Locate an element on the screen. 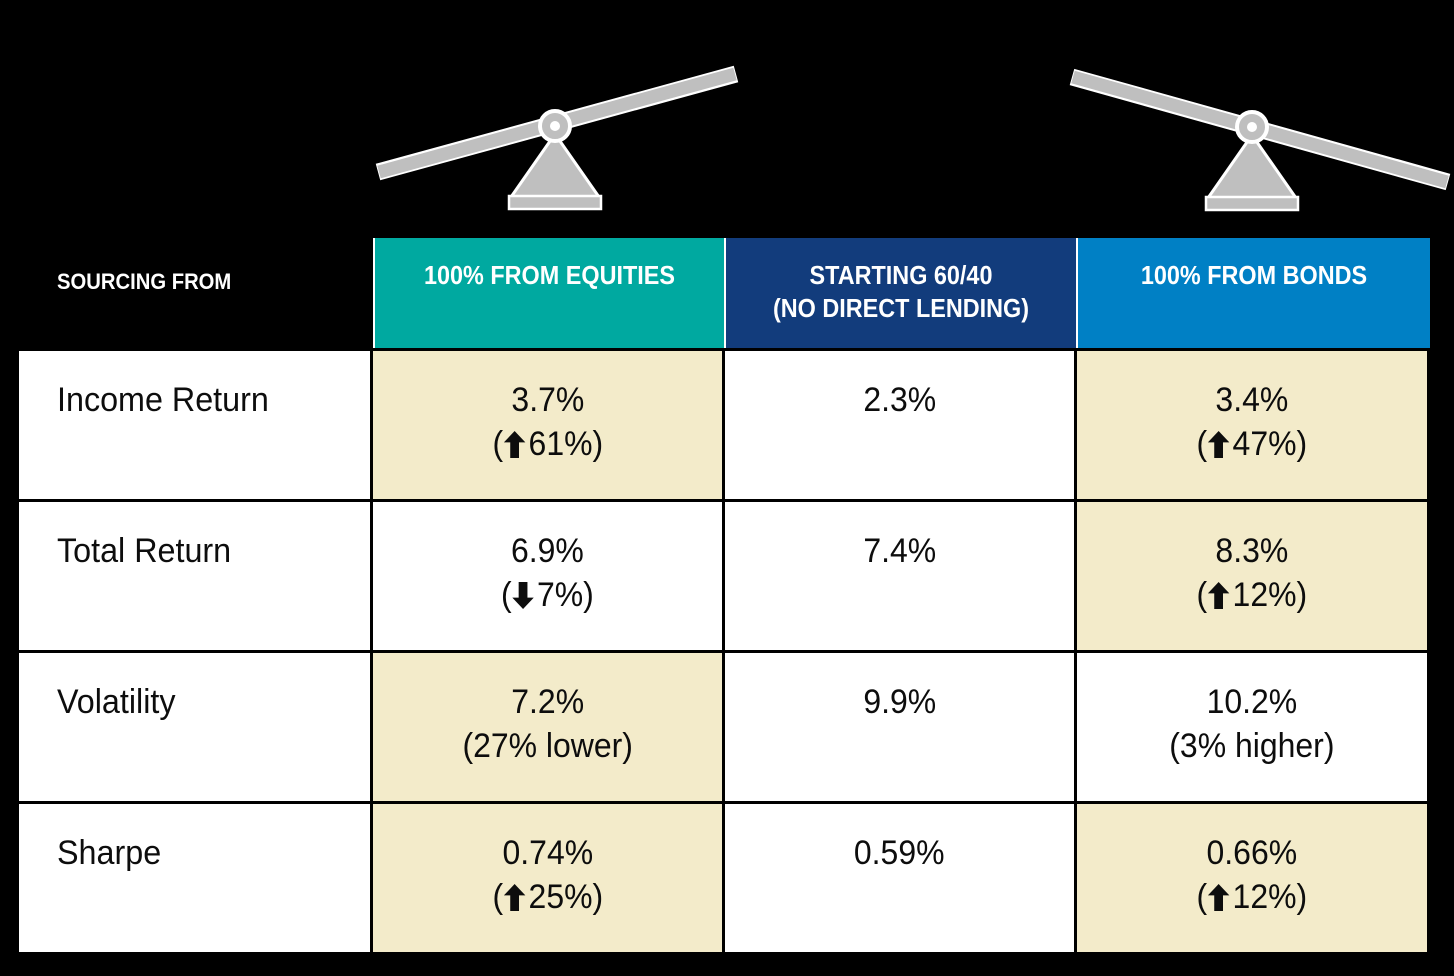 The height and width of the screenshot is (976, 1454). metric-value: 6.9% is located at coordinates (547, 551).